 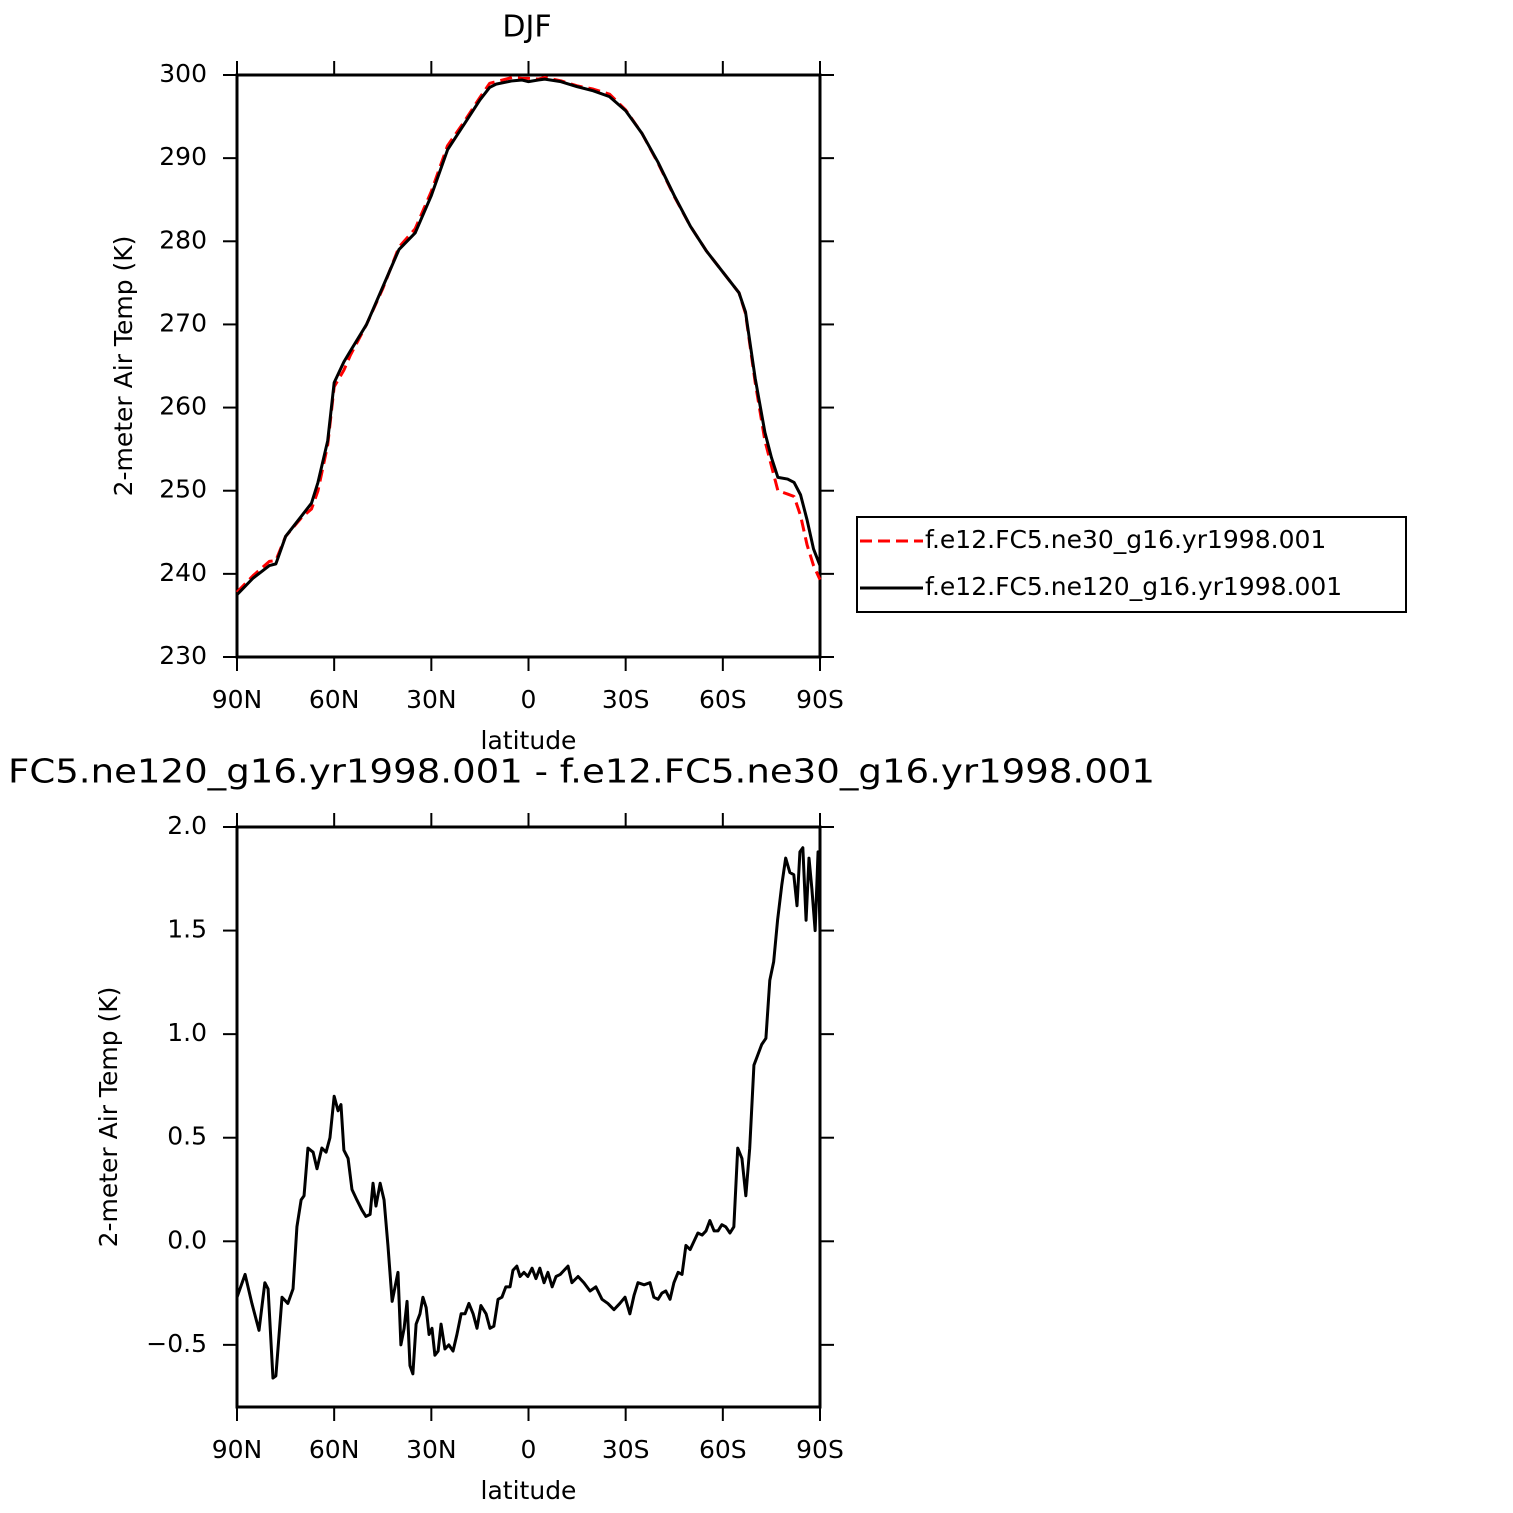 What do you see at coordinates (183, 572) in the screenshot?
I see `y-tick-label: 240` at bounding box center [183, 572].